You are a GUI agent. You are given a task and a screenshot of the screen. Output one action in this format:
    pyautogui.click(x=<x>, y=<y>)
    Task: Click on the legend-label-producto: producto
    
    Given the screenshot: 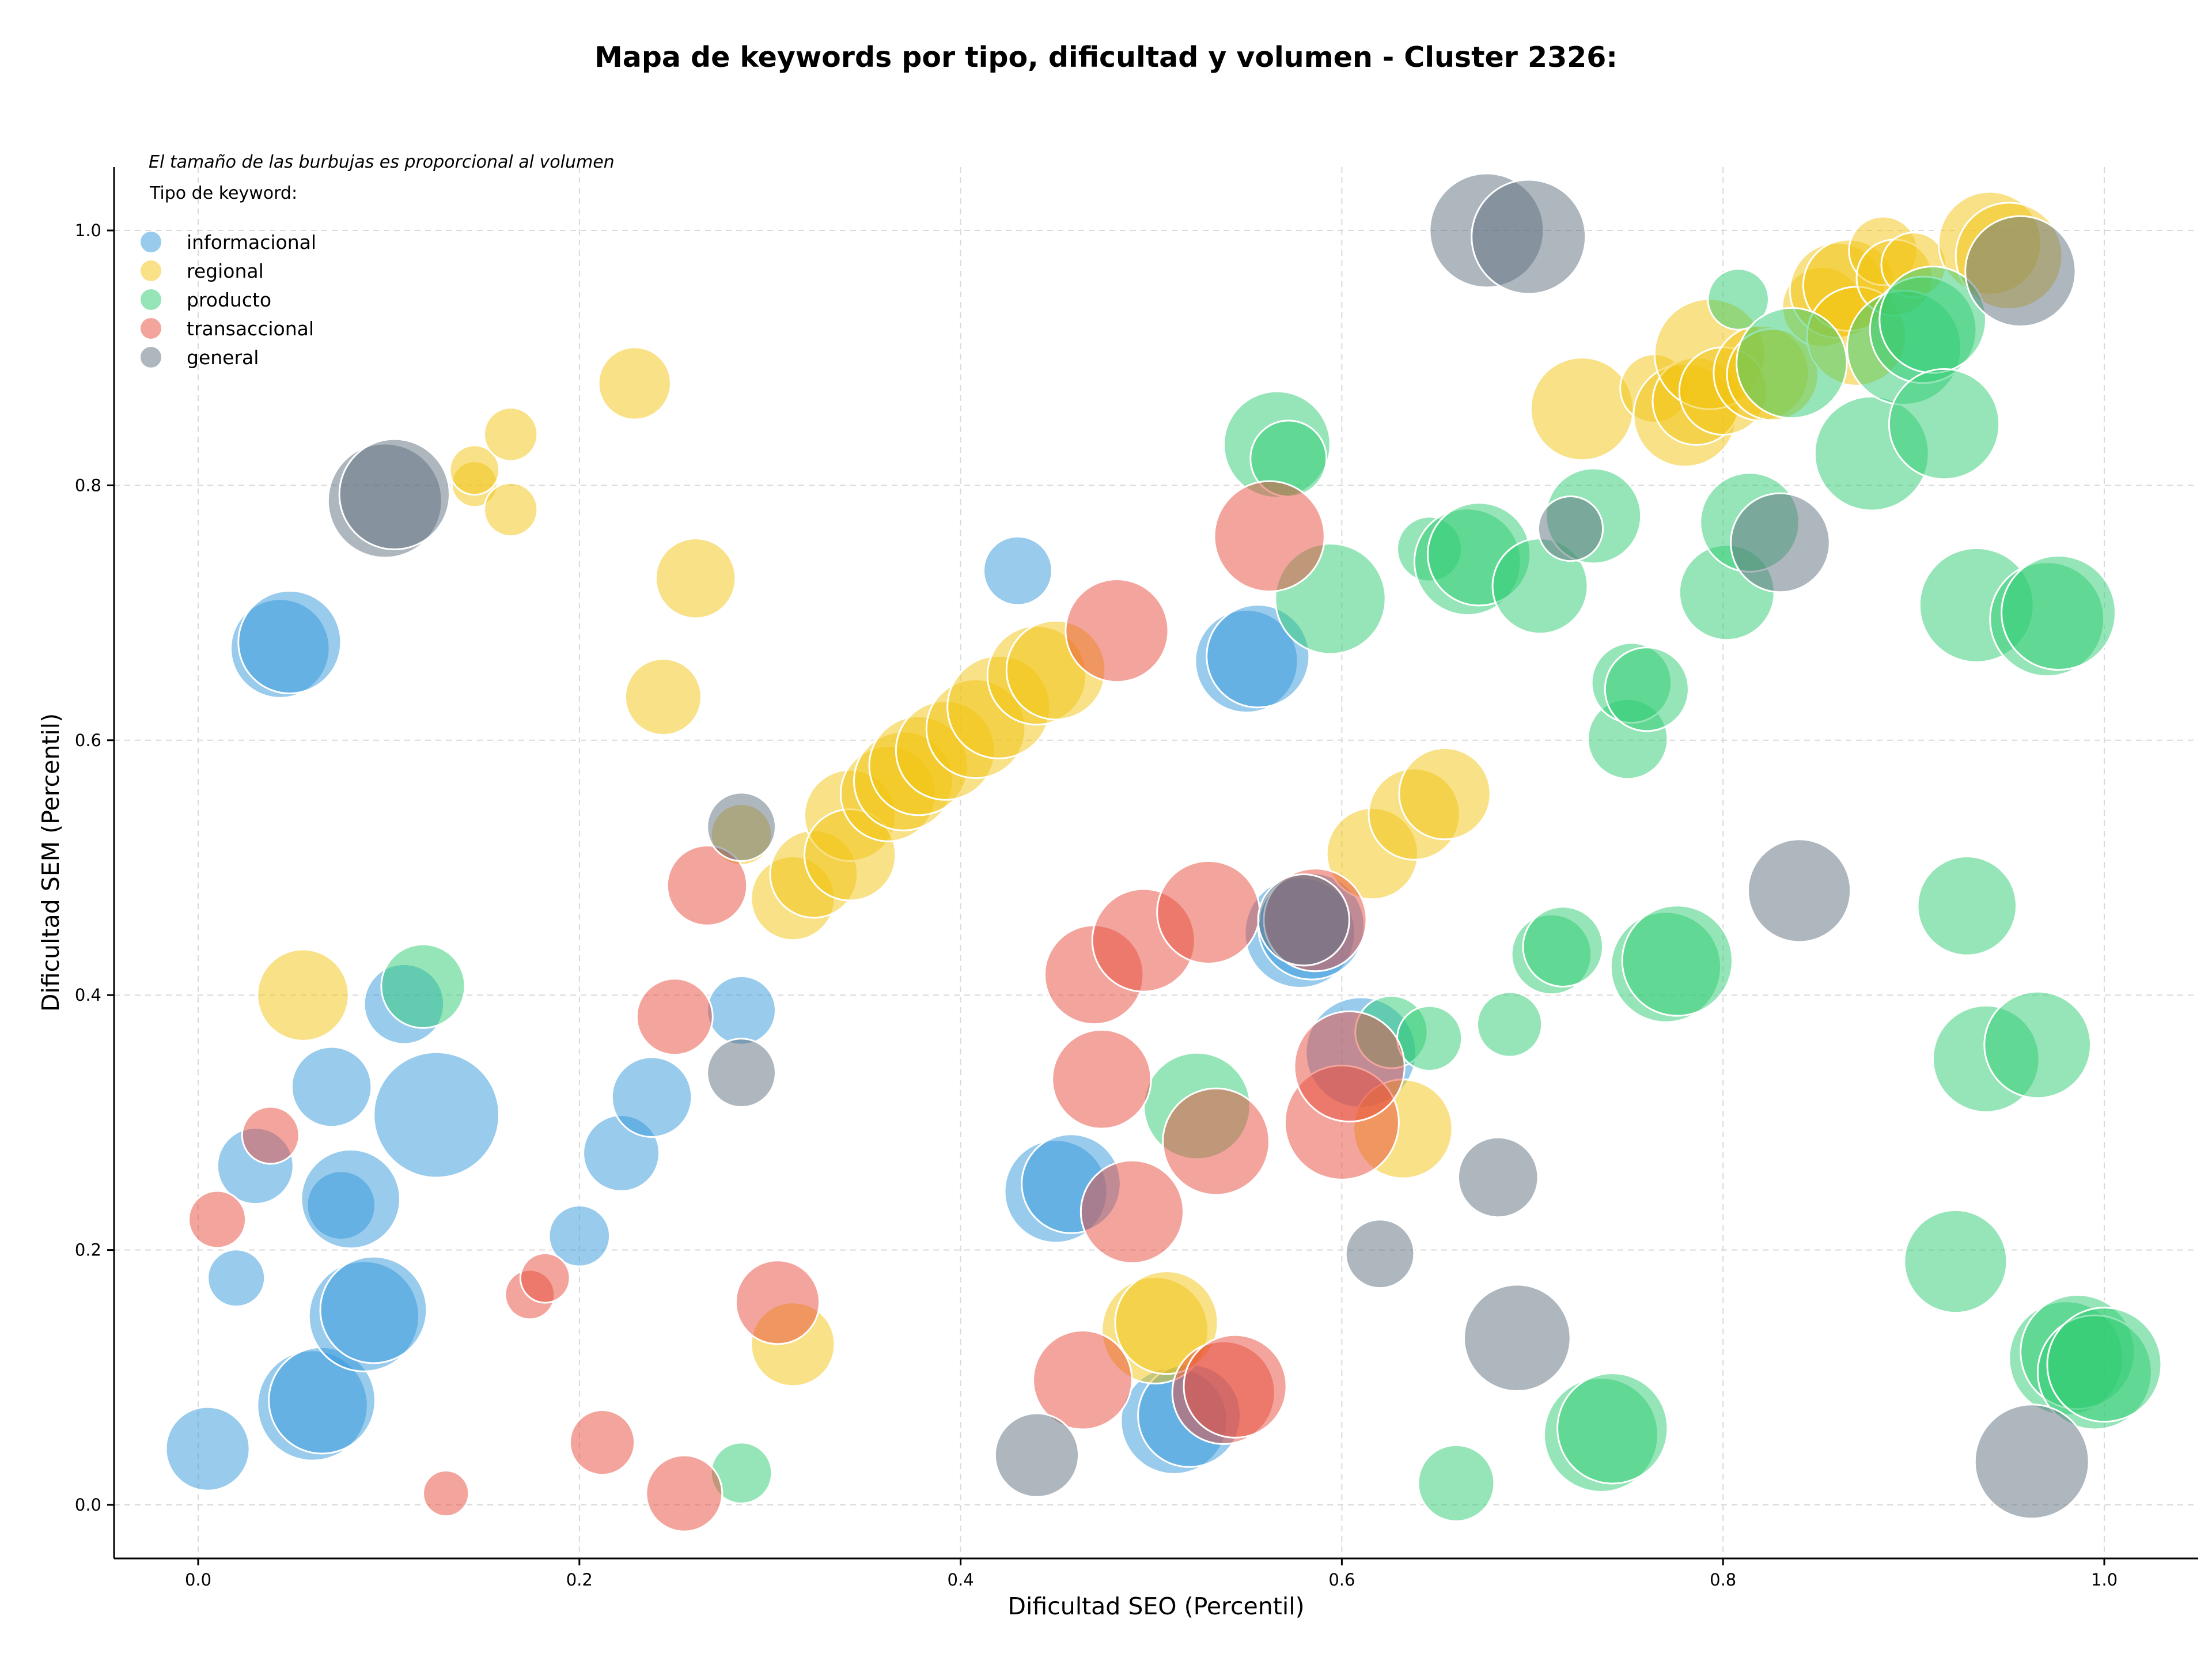 What is the action you would take?
    pyautogui.click(x=229, y=300)
    